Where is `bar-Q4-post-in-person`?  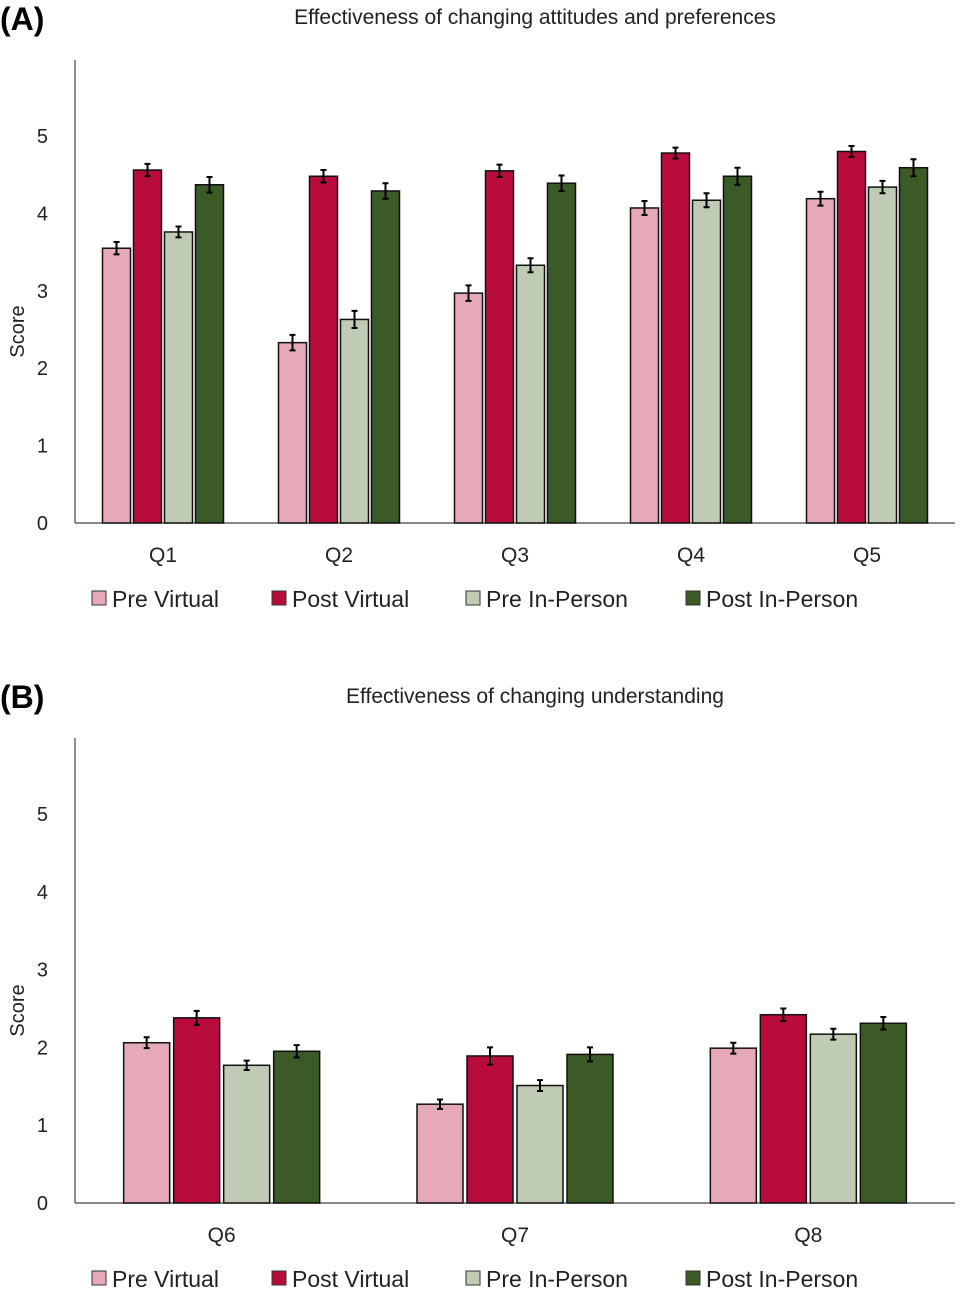
bar-Q4-post-in-person is located at coordinates (737, 349).